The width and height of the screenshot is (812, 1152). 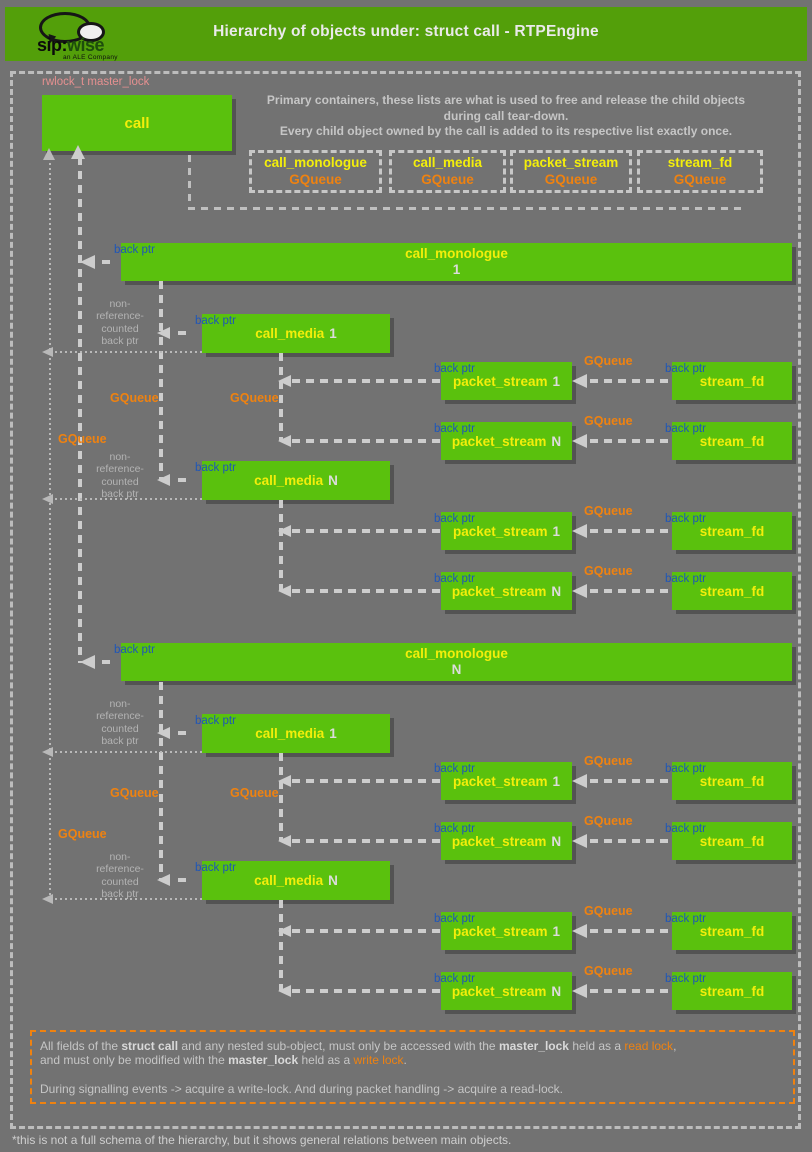 What do you see at coordinates (456, 253) in the screenshot?
I see `node-title: call_monologue` at bounding box center [456, 253].